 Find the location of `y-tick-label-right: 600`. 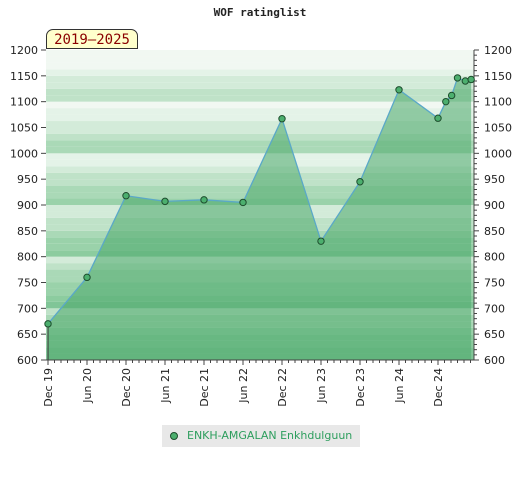

y-tick-label-right: 600 is located at coordinates (494, 360).